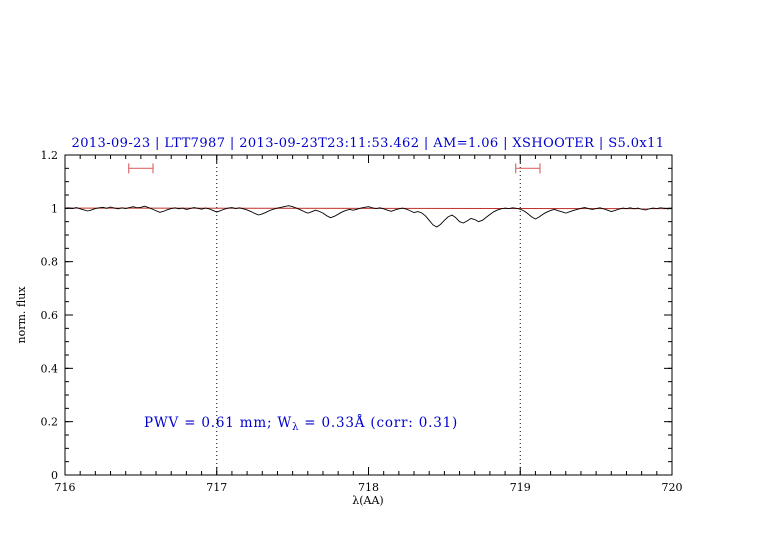 This screenshot has width=782, height=542. Describe the element at coordinates (368, 487) in the screenshot. I see `x-tick-label: 718` at that location.